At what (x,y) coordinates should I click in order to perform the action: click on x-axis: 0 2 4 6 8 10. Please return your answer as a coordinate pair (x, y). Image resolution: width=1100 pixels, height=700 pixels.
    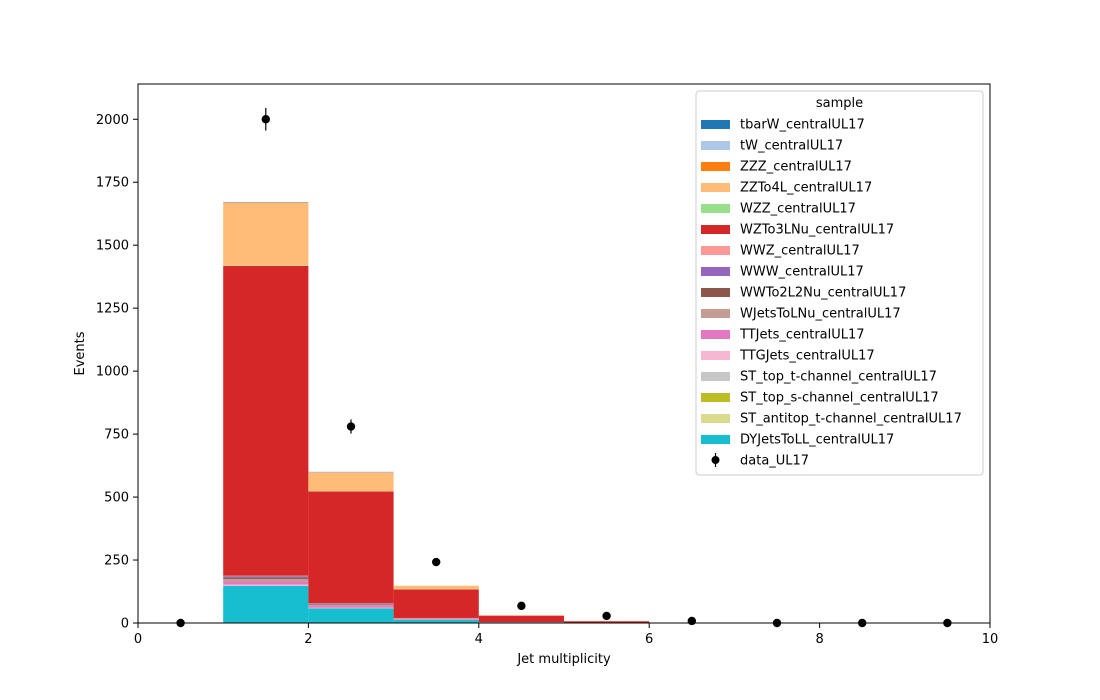
    Looking at the image, I should click on (566, 635).